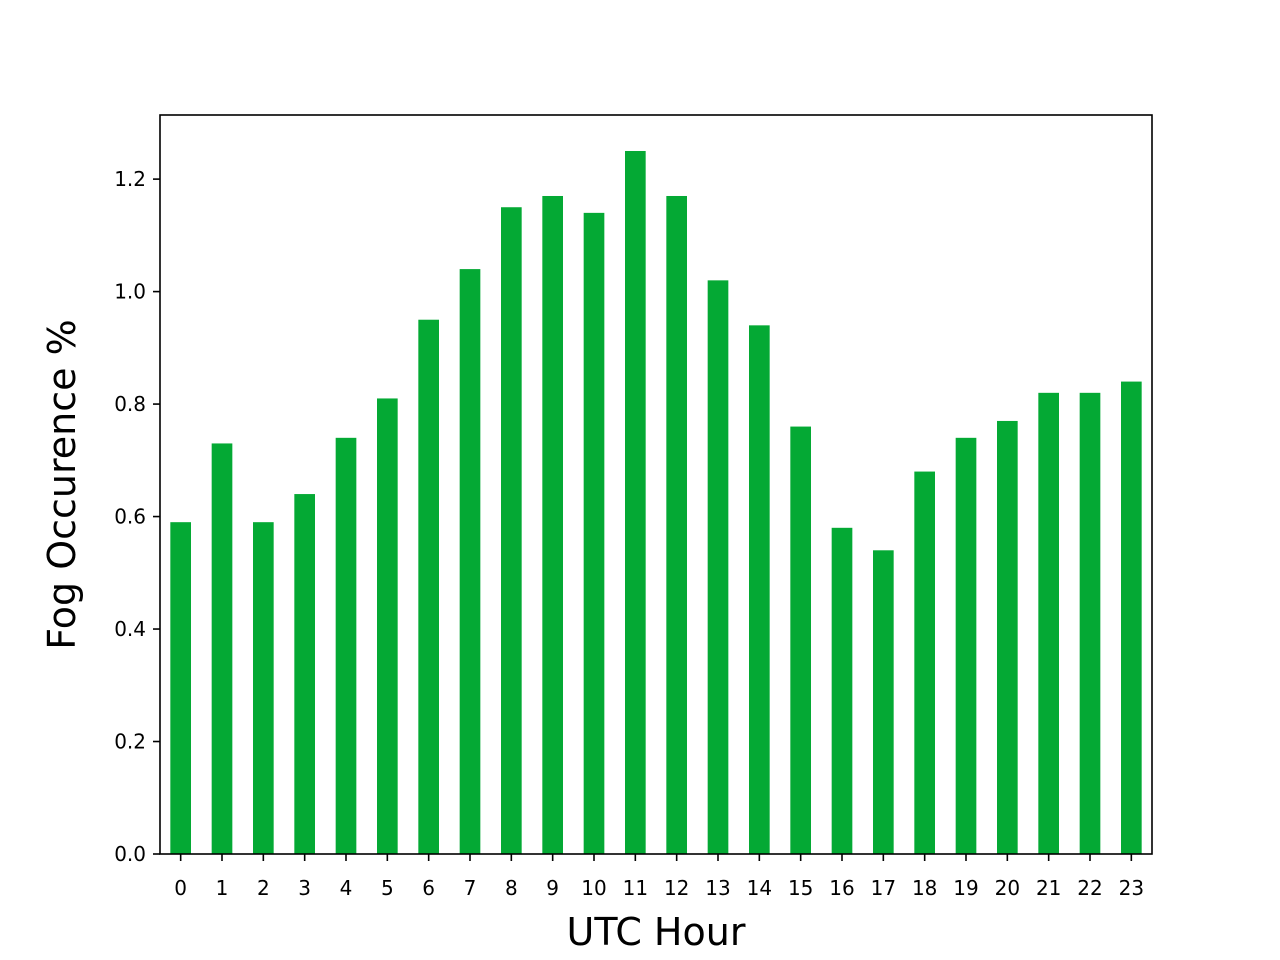 The width and height of the screenshot is (1280, 960). What do you see at coordinates (841, 888) in the screenshot?
I see `x-tick-label: 16` at bounding box center [841, 888].